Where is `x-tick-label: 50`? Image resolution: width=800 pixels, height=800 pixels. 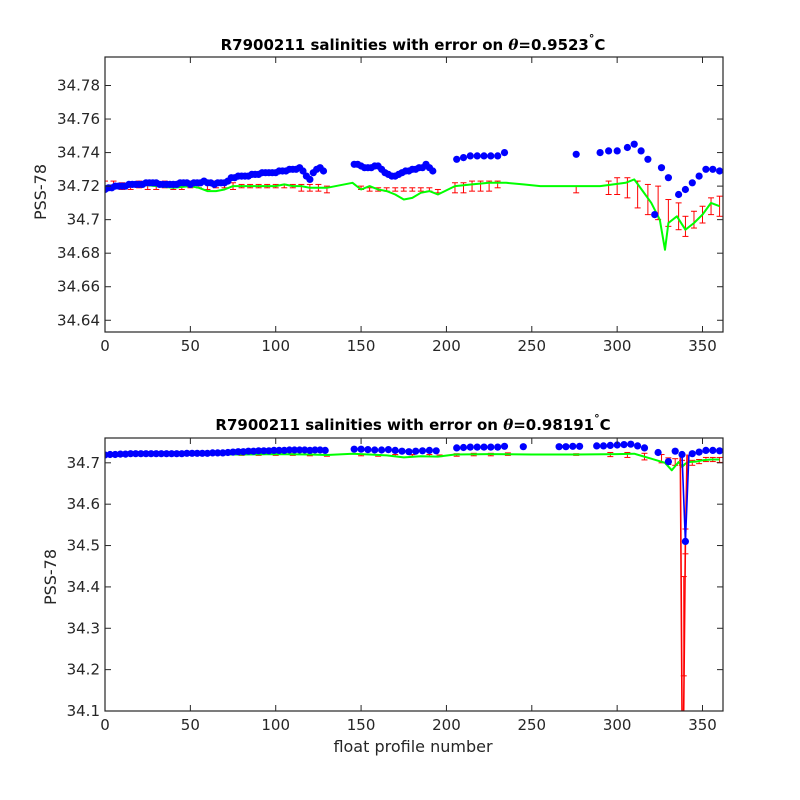
x-tick-label: 50 is located at coordinates (190, 725).